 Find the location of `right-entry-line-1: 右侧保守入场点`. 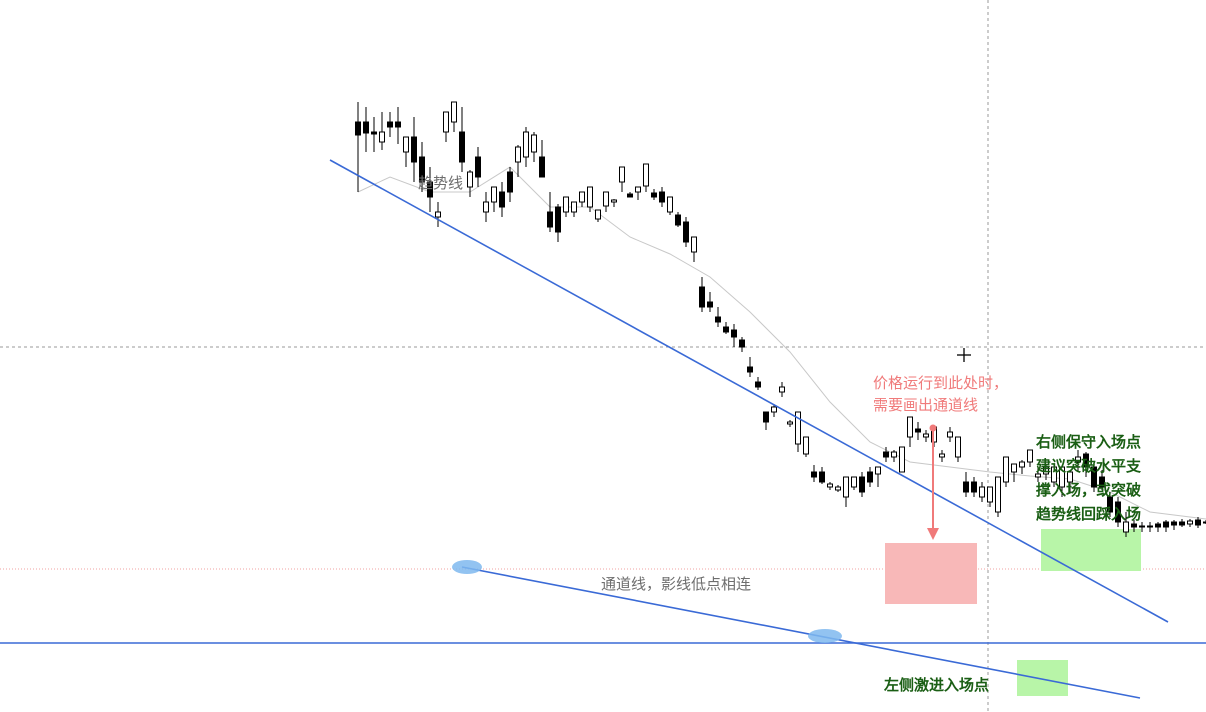

right-entry-line-1: 右侧保守入场点 is located at coordinates (1089, 442).